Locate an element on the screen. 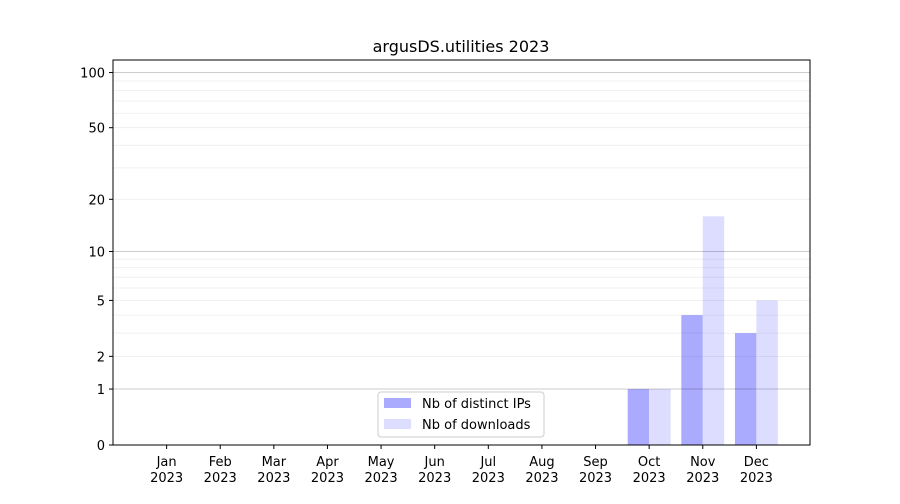 This screenshot has height=504, width=900. x-tick-label: Jul 2023 is located at coordinates (488, 470).